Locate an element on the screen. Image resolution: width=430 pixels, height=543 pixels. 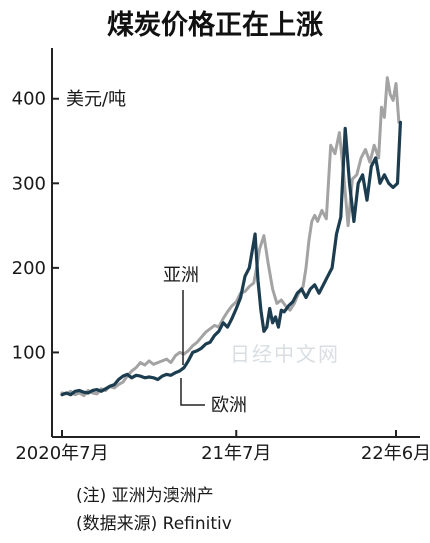
y-tick-label-300: 300 is located at coordinates (29, 183).